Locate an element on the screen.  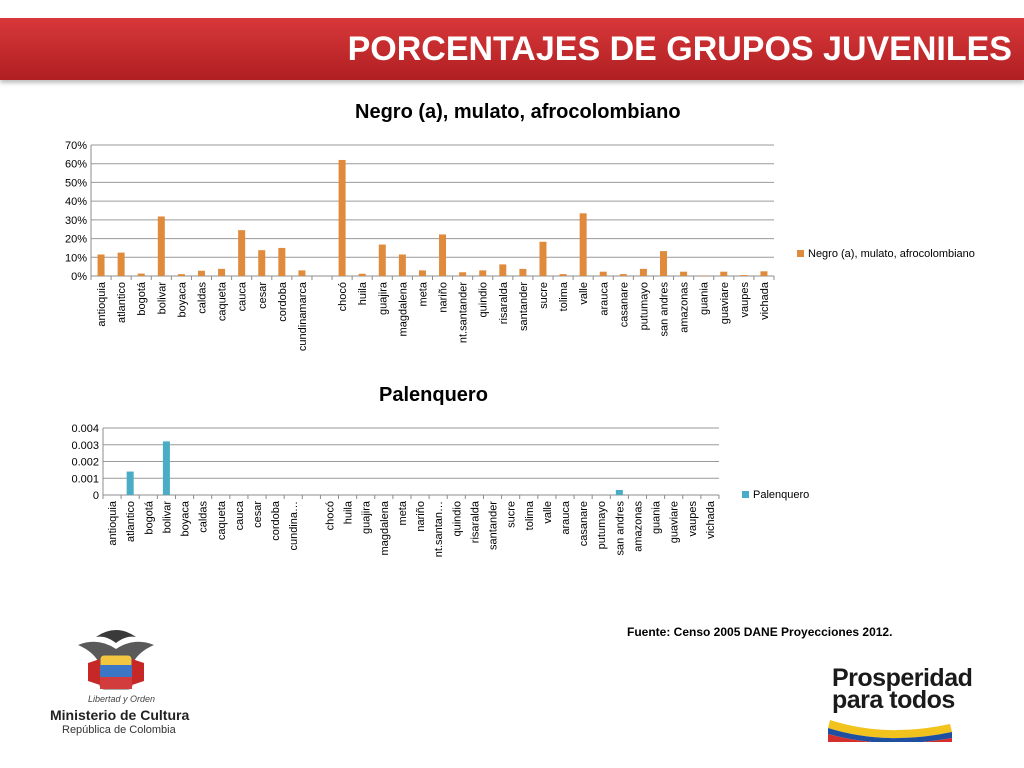
y-tick-label: 10% is located at coordinates (76, 258).